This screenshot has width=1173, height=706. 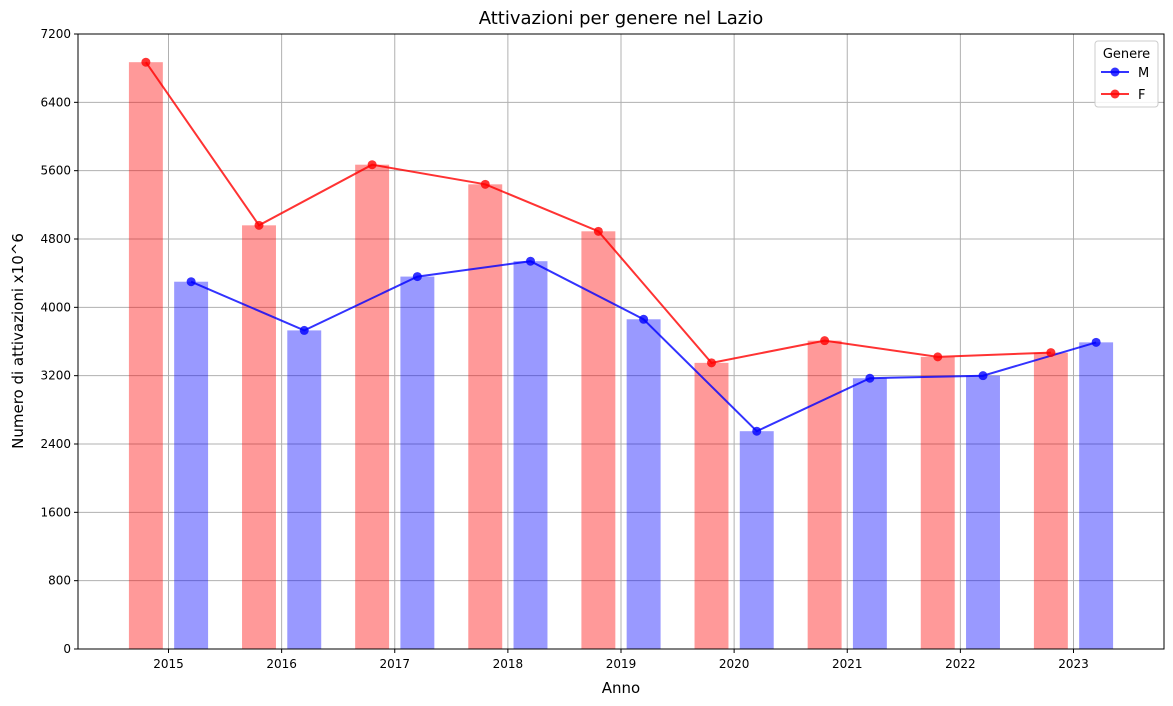 What do you see at coordinates (55, 34) in the screenshot?
I see `y-tick-label: 7200` at bounding box center [55, 34].